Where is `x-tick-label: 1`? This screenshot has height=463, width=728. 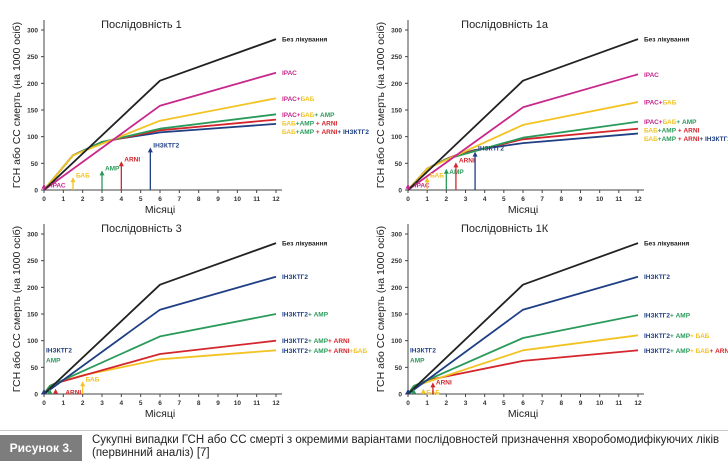
x-tick-label: 1 is located at coordinates (427, 403).